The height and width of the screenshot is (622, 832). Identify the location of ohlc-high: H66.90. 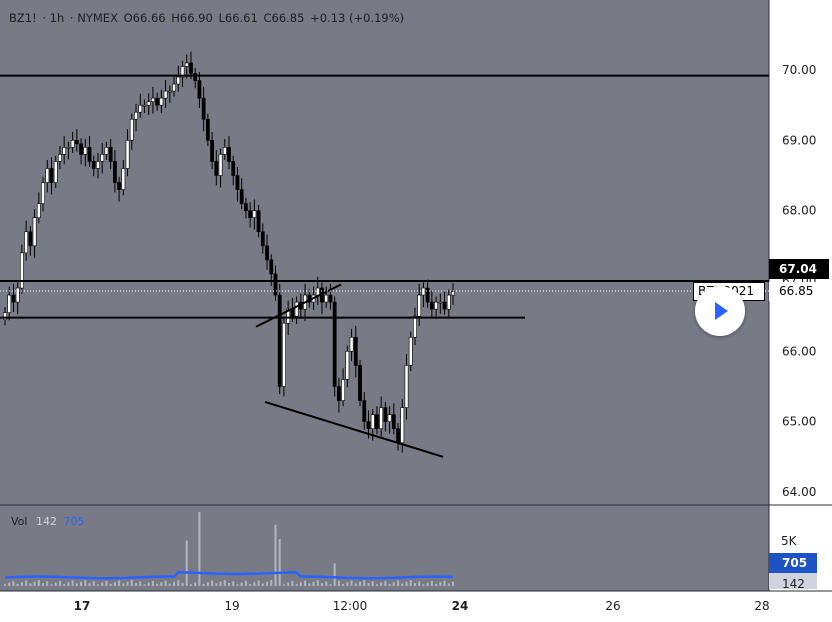
(192, 18).